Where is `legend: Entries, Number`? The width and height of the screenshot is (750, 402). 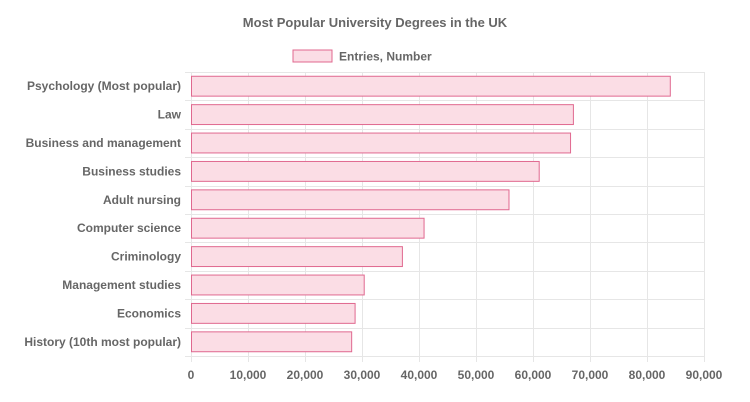 legend: Entries, Number is located at coordinates (362, 56).